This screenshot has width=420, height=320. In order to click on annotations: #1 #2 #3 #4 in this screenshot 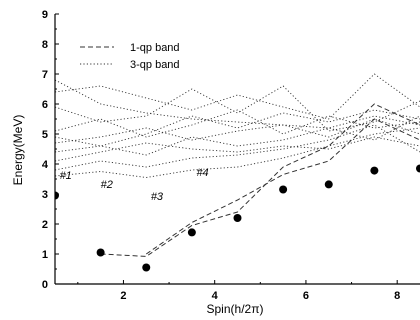, I will do `click(134, 185)`.